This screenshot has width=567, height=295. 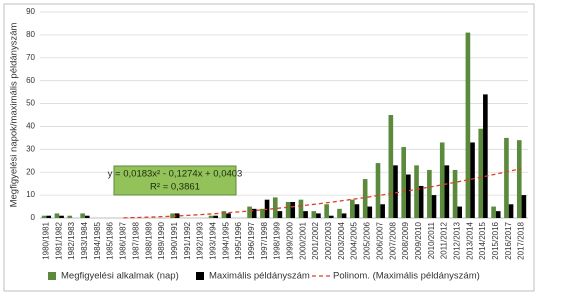 I want to click on y-tick-label: 90, so click(x=30, y=11).